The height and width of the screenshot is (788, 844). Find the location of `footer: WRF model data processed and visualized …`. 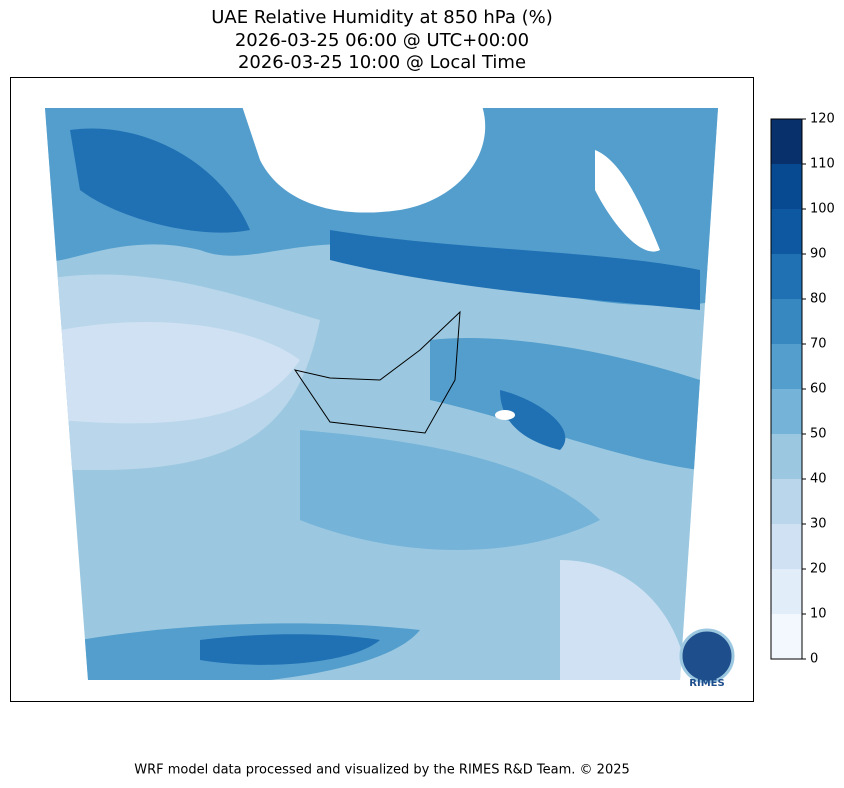

footer: WRF model data processed and visualized … is located at coordinates (382, 770).